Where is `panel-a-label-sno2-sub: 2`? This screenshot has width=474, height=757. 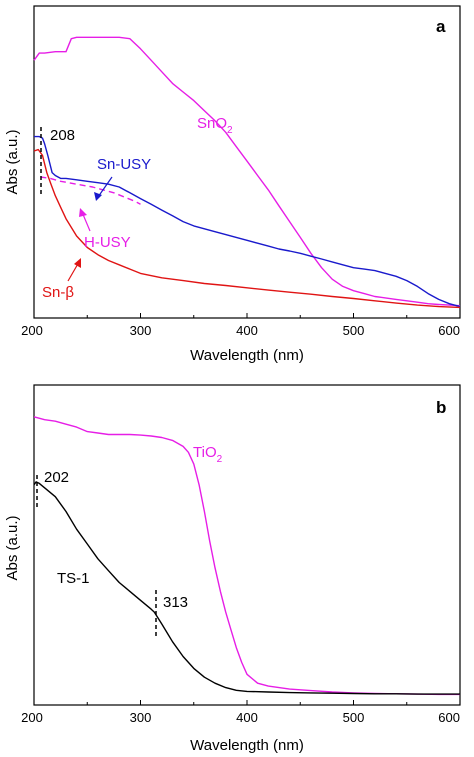 panel-a-label-sno2-sub: 2 is located at coordinates (230, 130).